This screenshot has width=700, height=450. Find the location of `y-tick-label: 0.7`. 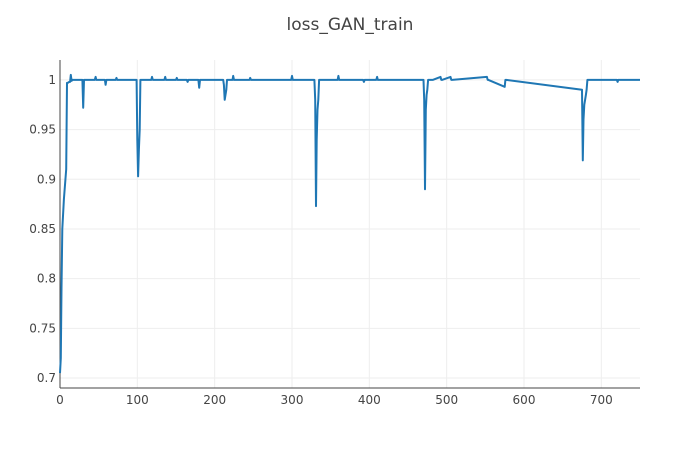

y-tick-label: 0.7 is located at coordinates (46, 378).